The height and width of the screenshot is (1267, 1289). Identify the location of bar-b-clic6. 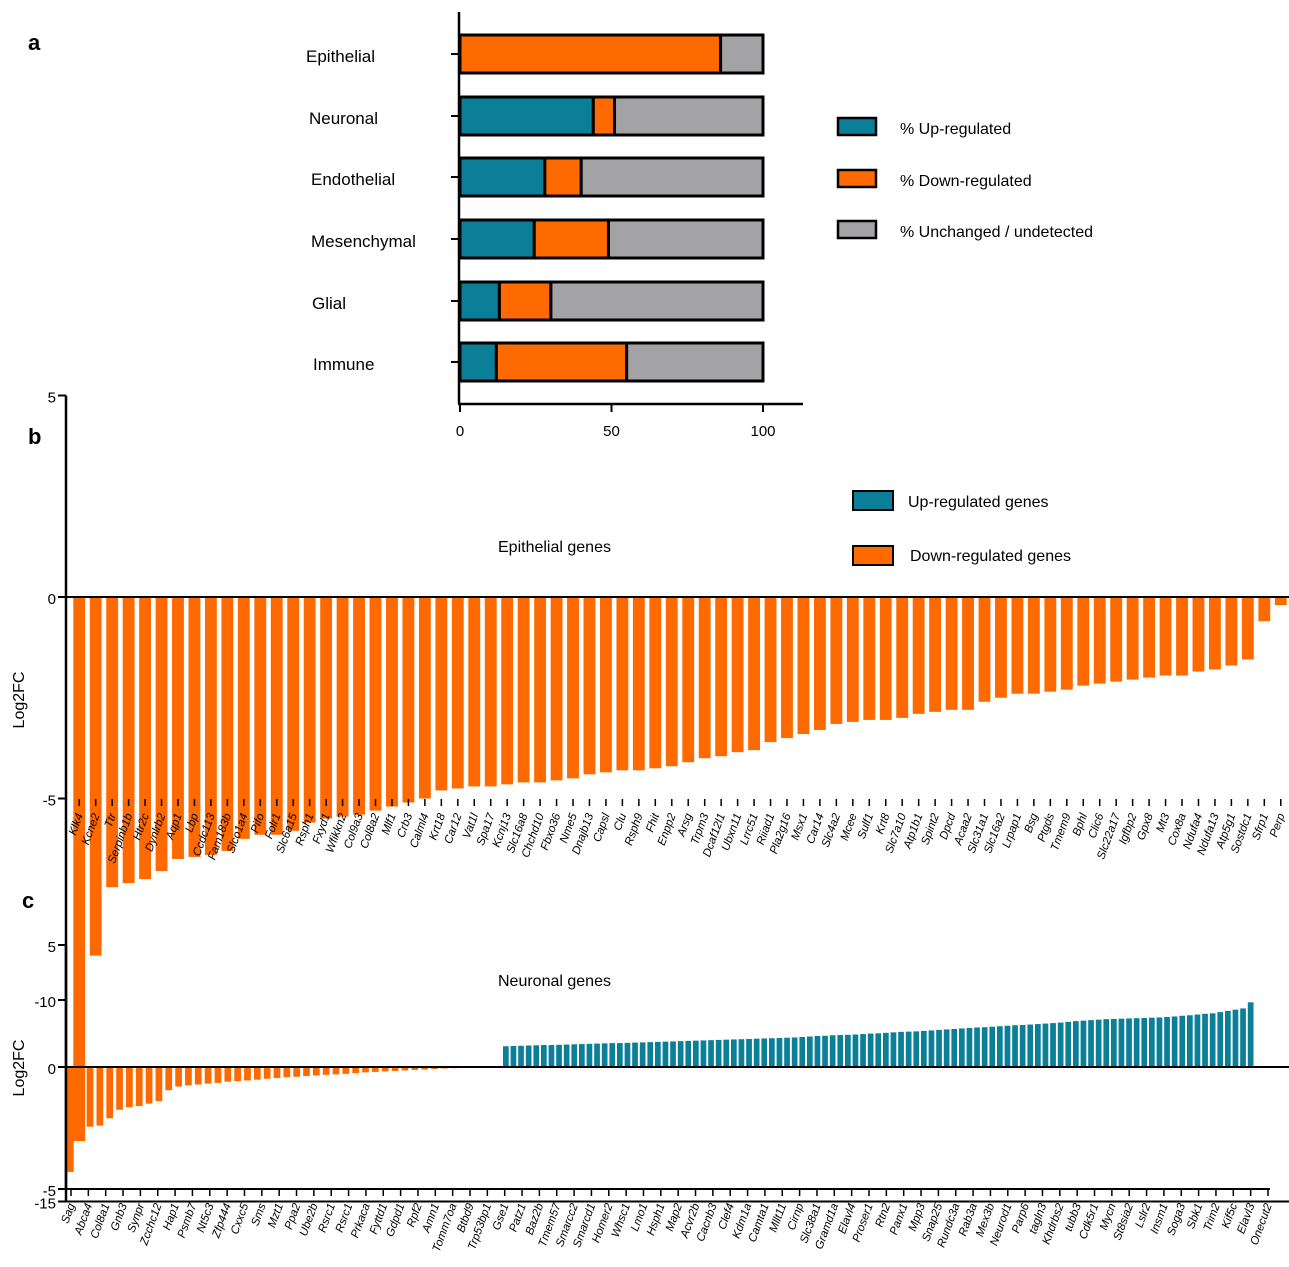
(1099, 640).